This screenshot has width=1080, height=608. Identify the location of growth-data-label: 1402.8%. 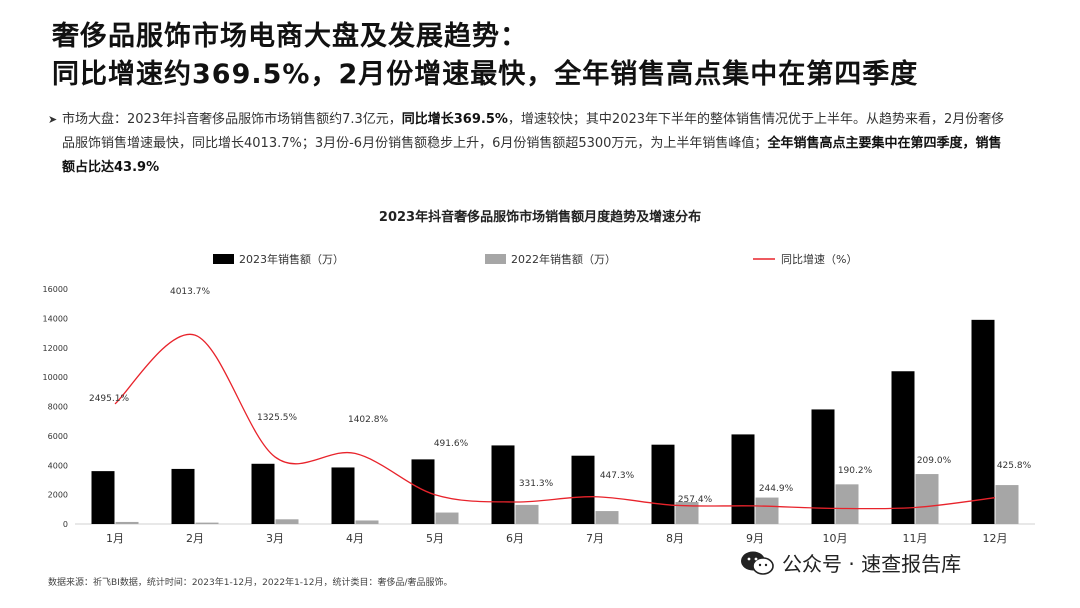
(368, 420).